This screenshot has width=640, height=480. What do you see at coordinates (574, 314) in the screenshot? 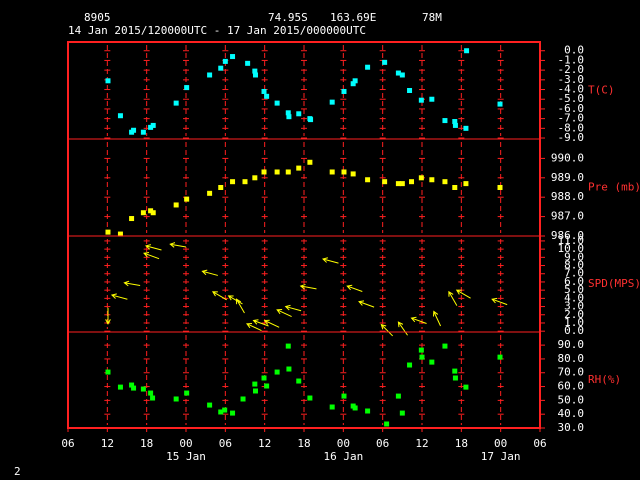
I see `y-tick-label: 2.0` at bounding box center [574, 314].